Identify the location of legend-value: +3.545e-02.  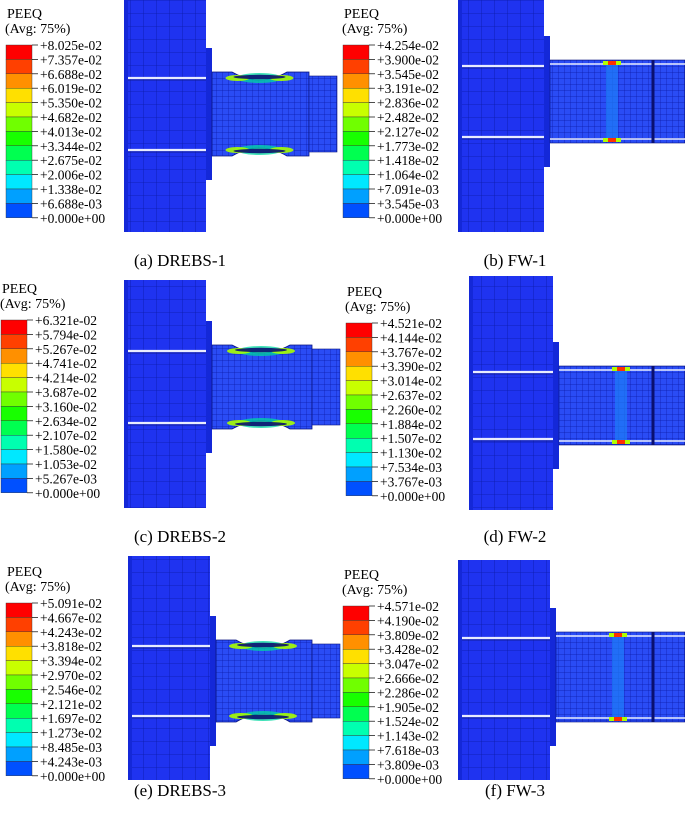
(408, 74).